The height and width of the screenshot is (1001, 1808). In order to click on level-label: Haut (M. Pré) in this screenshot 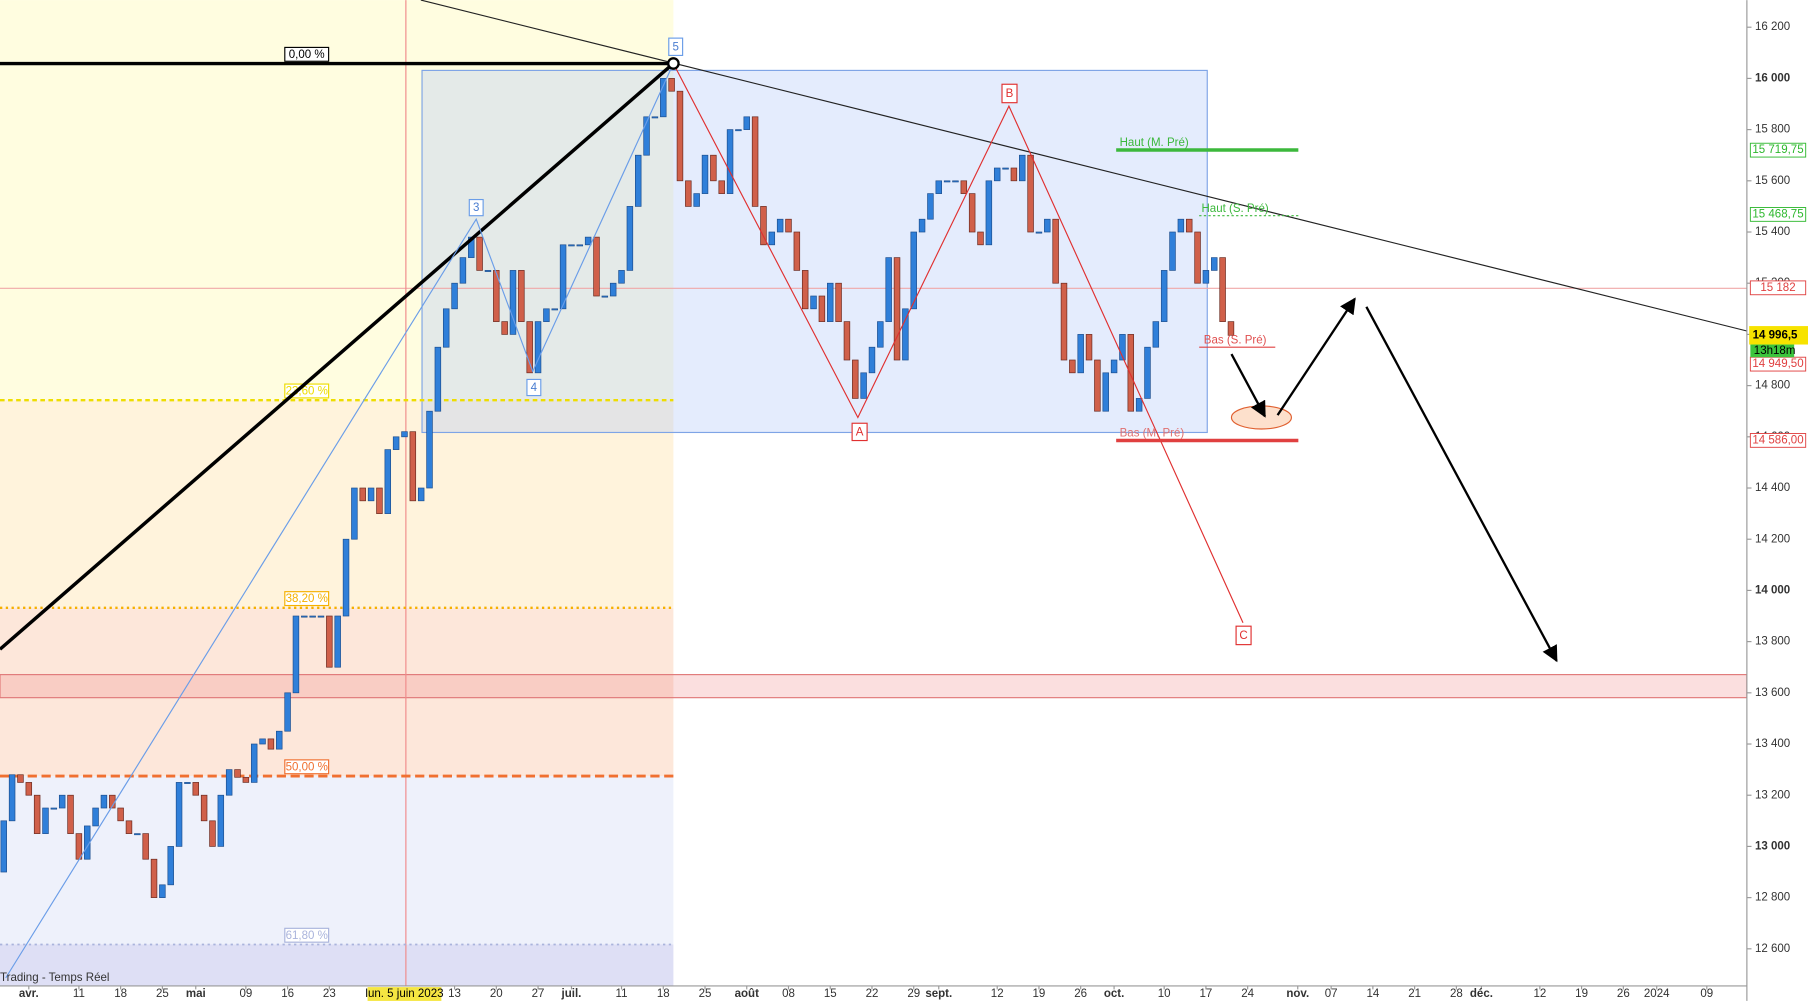, I will do `click(1154, 143)`.